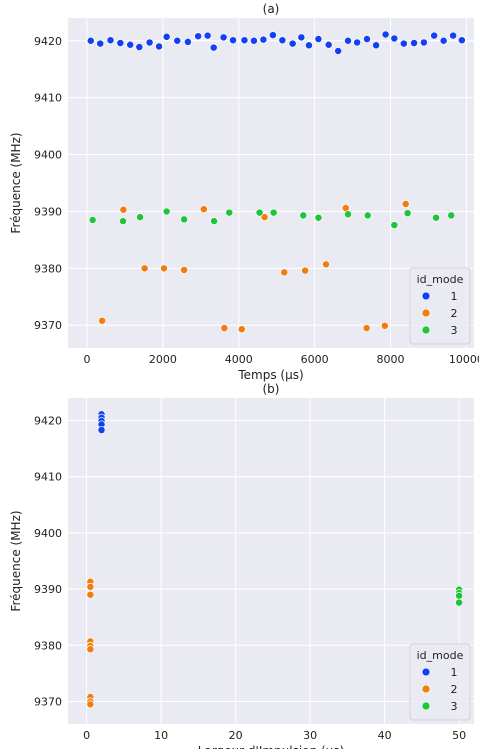  What do you see at coordinates (161, 735) in the screenshot?
I see `x-tick-label: 10` at bounding box center [161, 735].